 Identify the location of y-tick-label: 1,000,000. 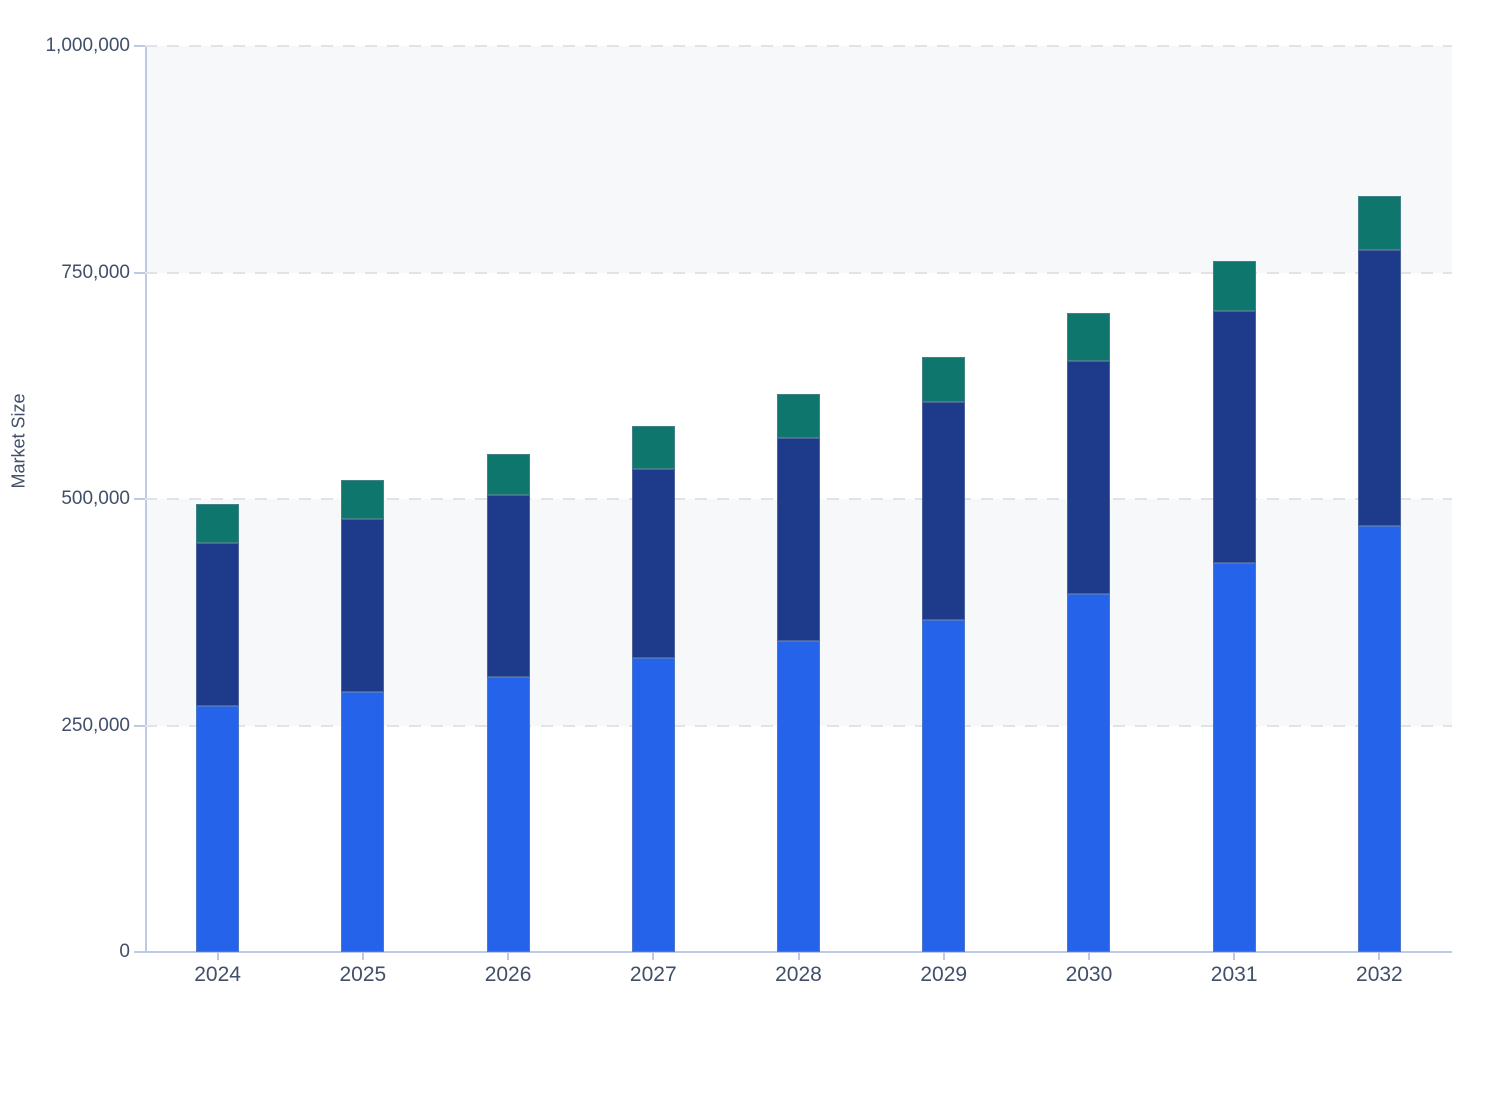
(87, 45).